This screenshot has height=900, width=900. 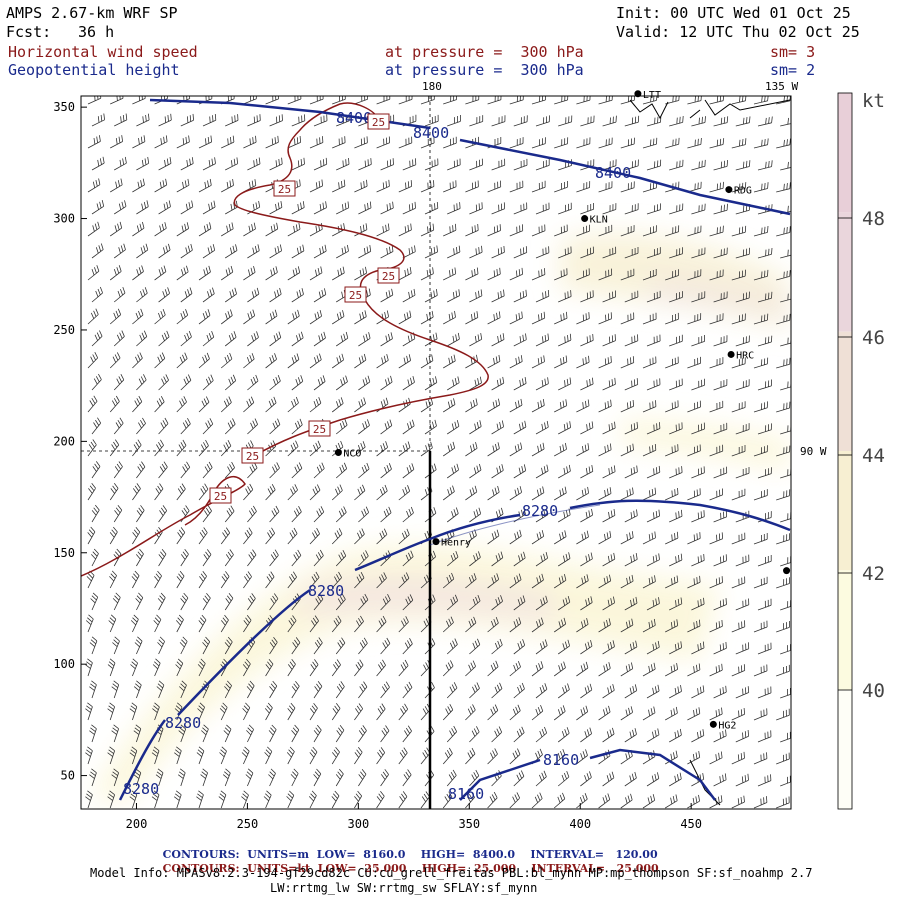 What do you see at coordinates (304, 308) in the screenshot?
I see `speed-contour-labels: 25 25 25 25 25 25 25` at bounding box center [304, 308].